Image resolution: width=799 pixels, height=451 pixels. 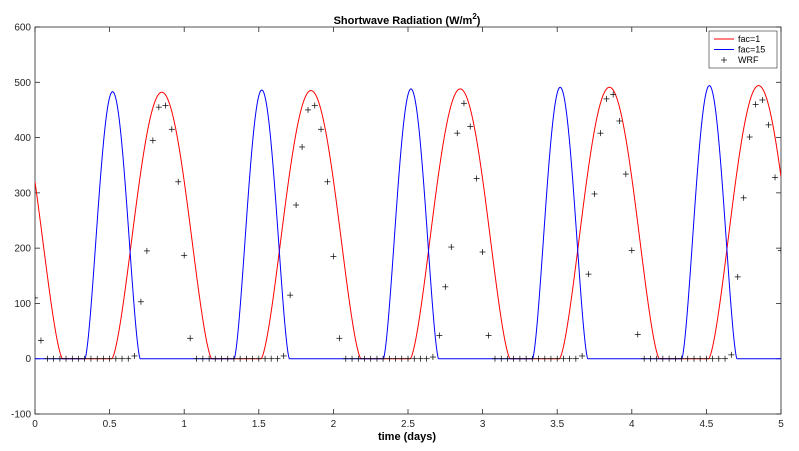 I want to click on x-tick-label: 0, so click(x=35, y=424).